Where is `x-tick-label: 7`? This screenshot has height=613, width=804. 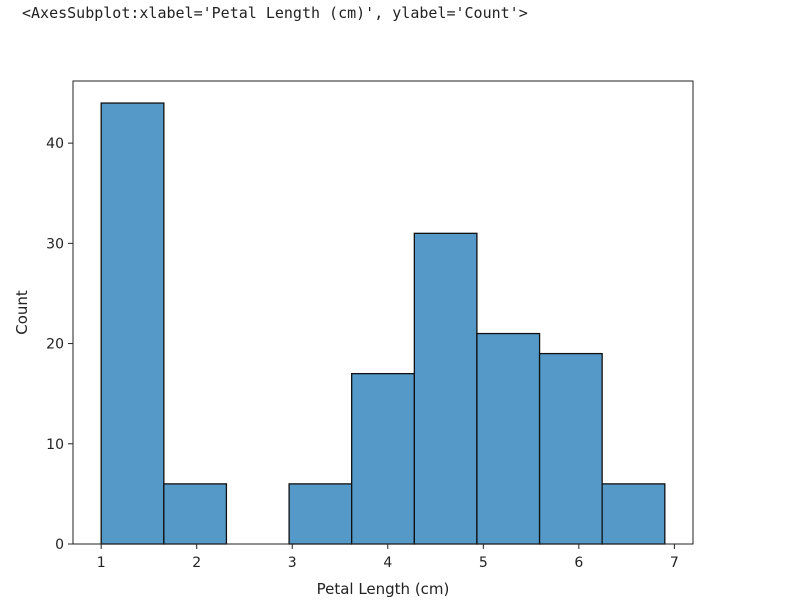 x-tick-label: 7 is located at coordinates (674, 563).